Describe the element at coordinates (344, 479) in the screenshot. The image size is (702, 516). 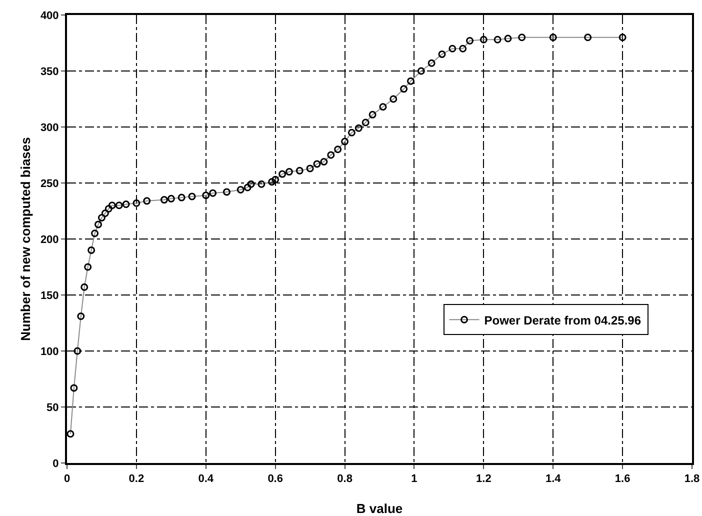
I see `x-tick-label: 0.8` at that location.